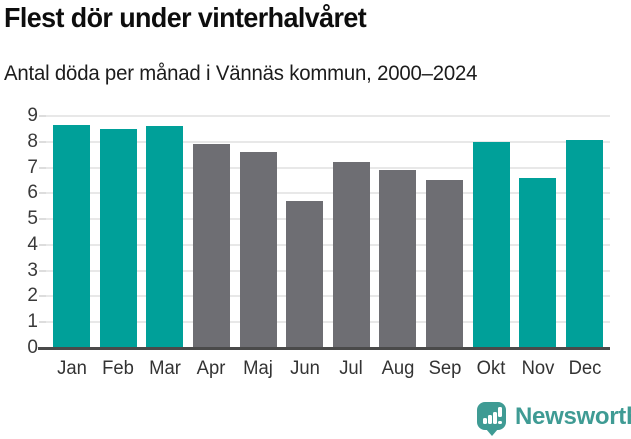  What do you see at coordinates (32, 167) in the screenshot?
I see `y-axis-tick-label: 7` at bounding box center [32, 167].